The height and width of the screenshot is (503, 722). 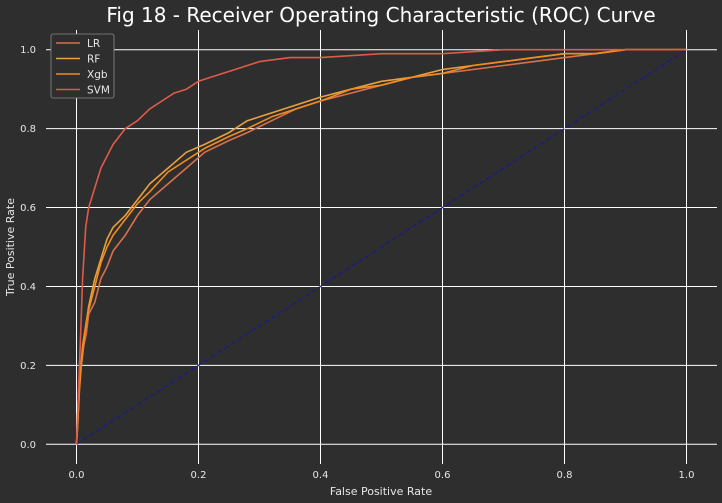 What do you see at coordinates (28, 445) in the screenshot?
I see `y-tick-label: 0.0` at bounding box center [28, 445].